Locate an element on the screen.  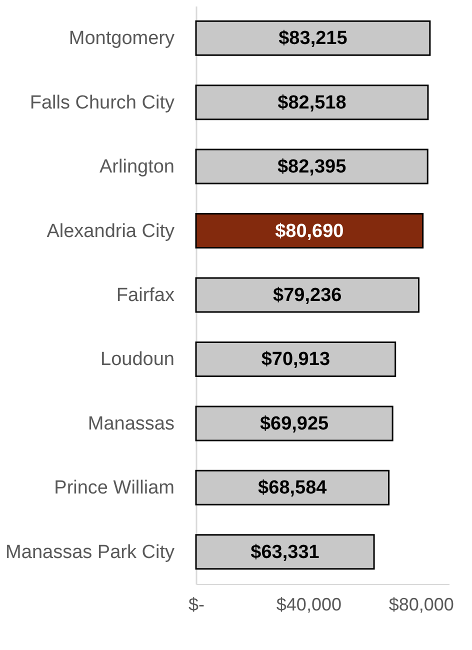
x-tick-label: $40,000 is located at coordinates (309, 604).